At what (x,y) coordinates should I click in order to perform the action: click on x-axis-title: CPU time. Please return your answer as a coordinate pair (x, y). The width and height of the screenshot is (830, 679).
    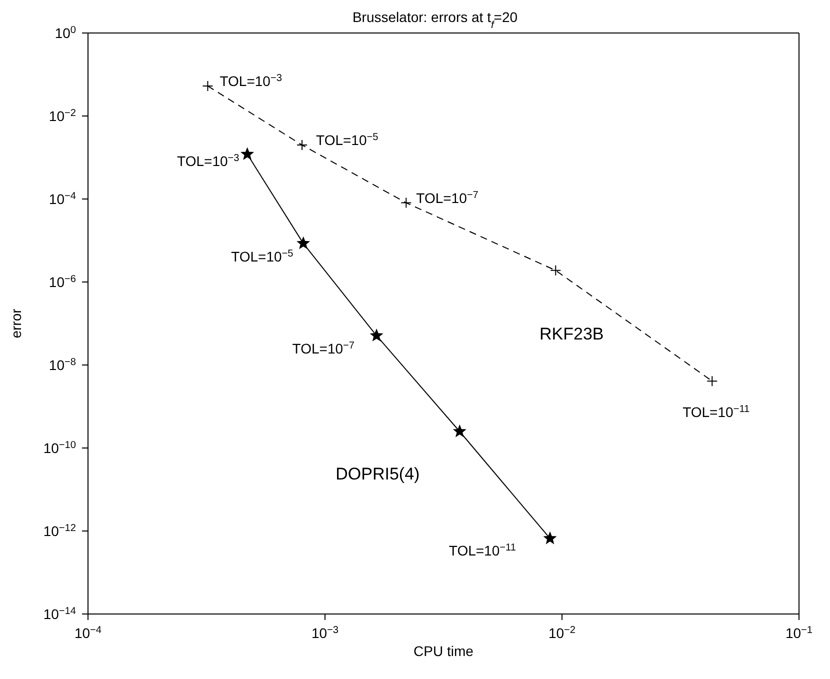
    Looking at the image, I should click on (444, 651).